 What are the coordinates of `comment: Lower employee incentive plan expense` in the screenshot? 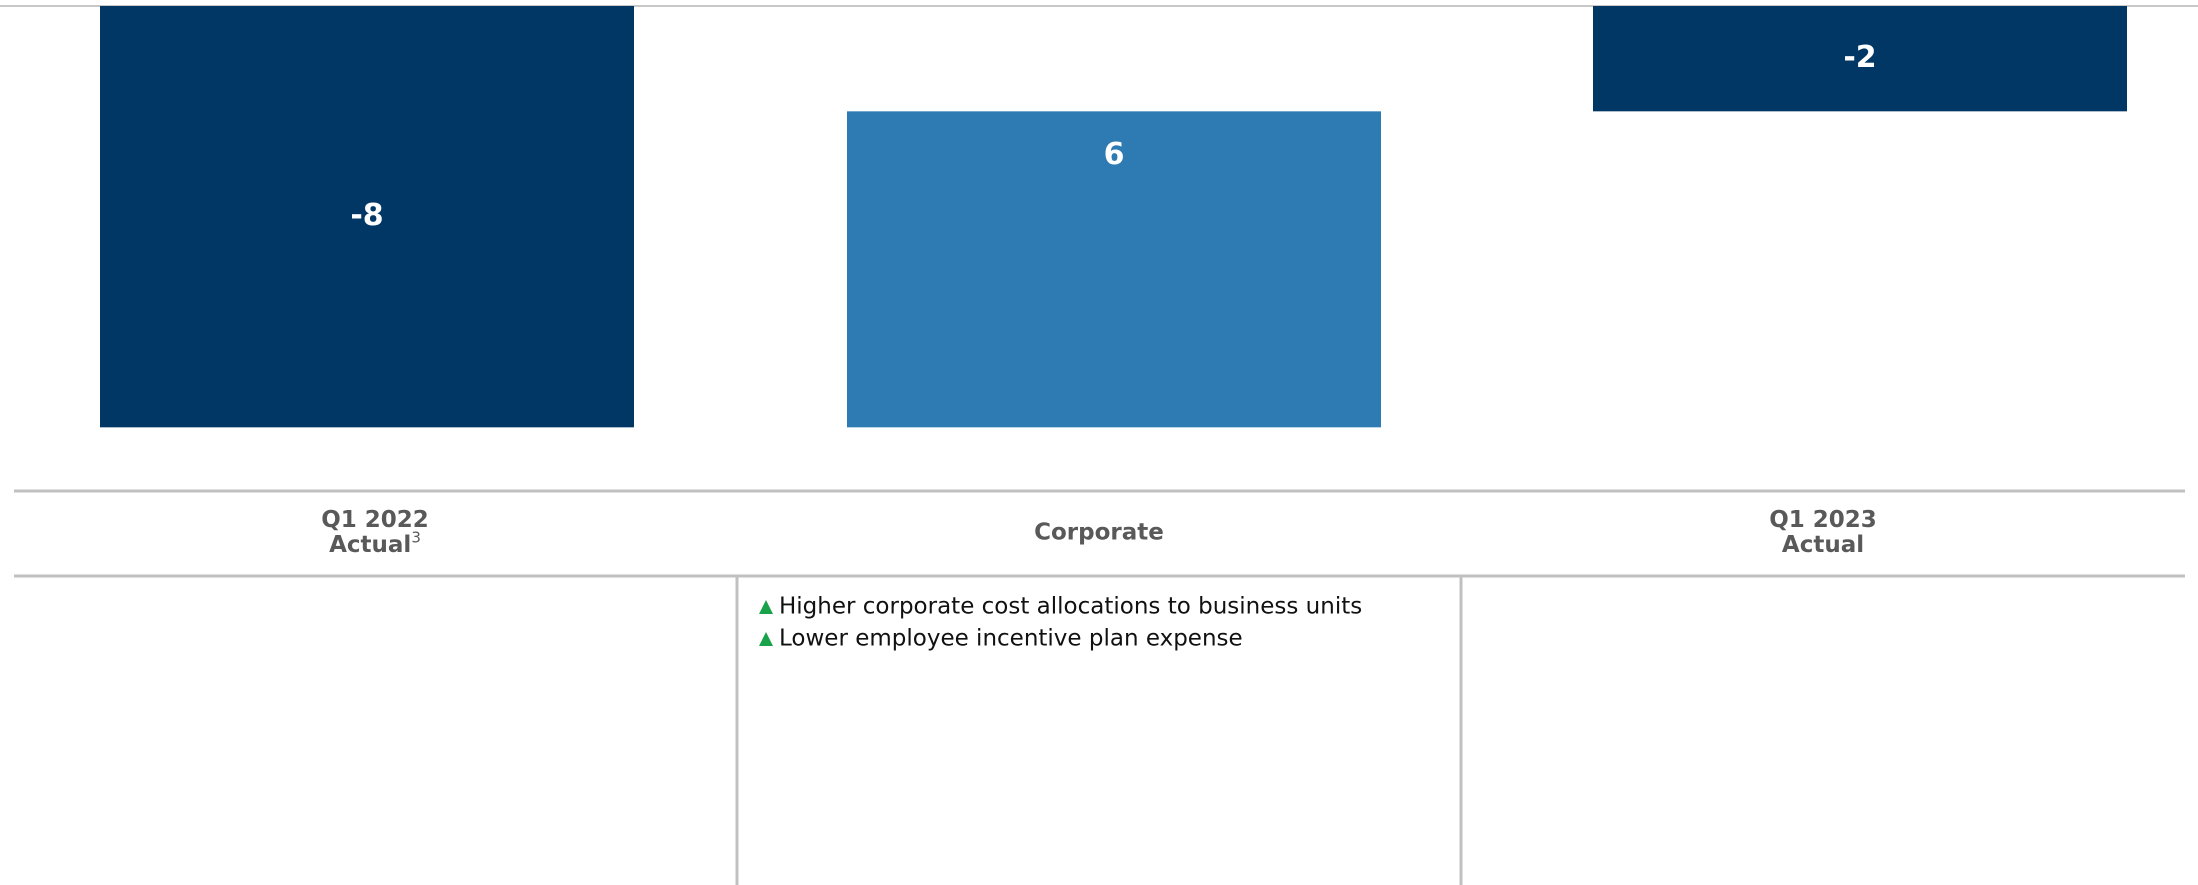 It's located at (1011, 639).